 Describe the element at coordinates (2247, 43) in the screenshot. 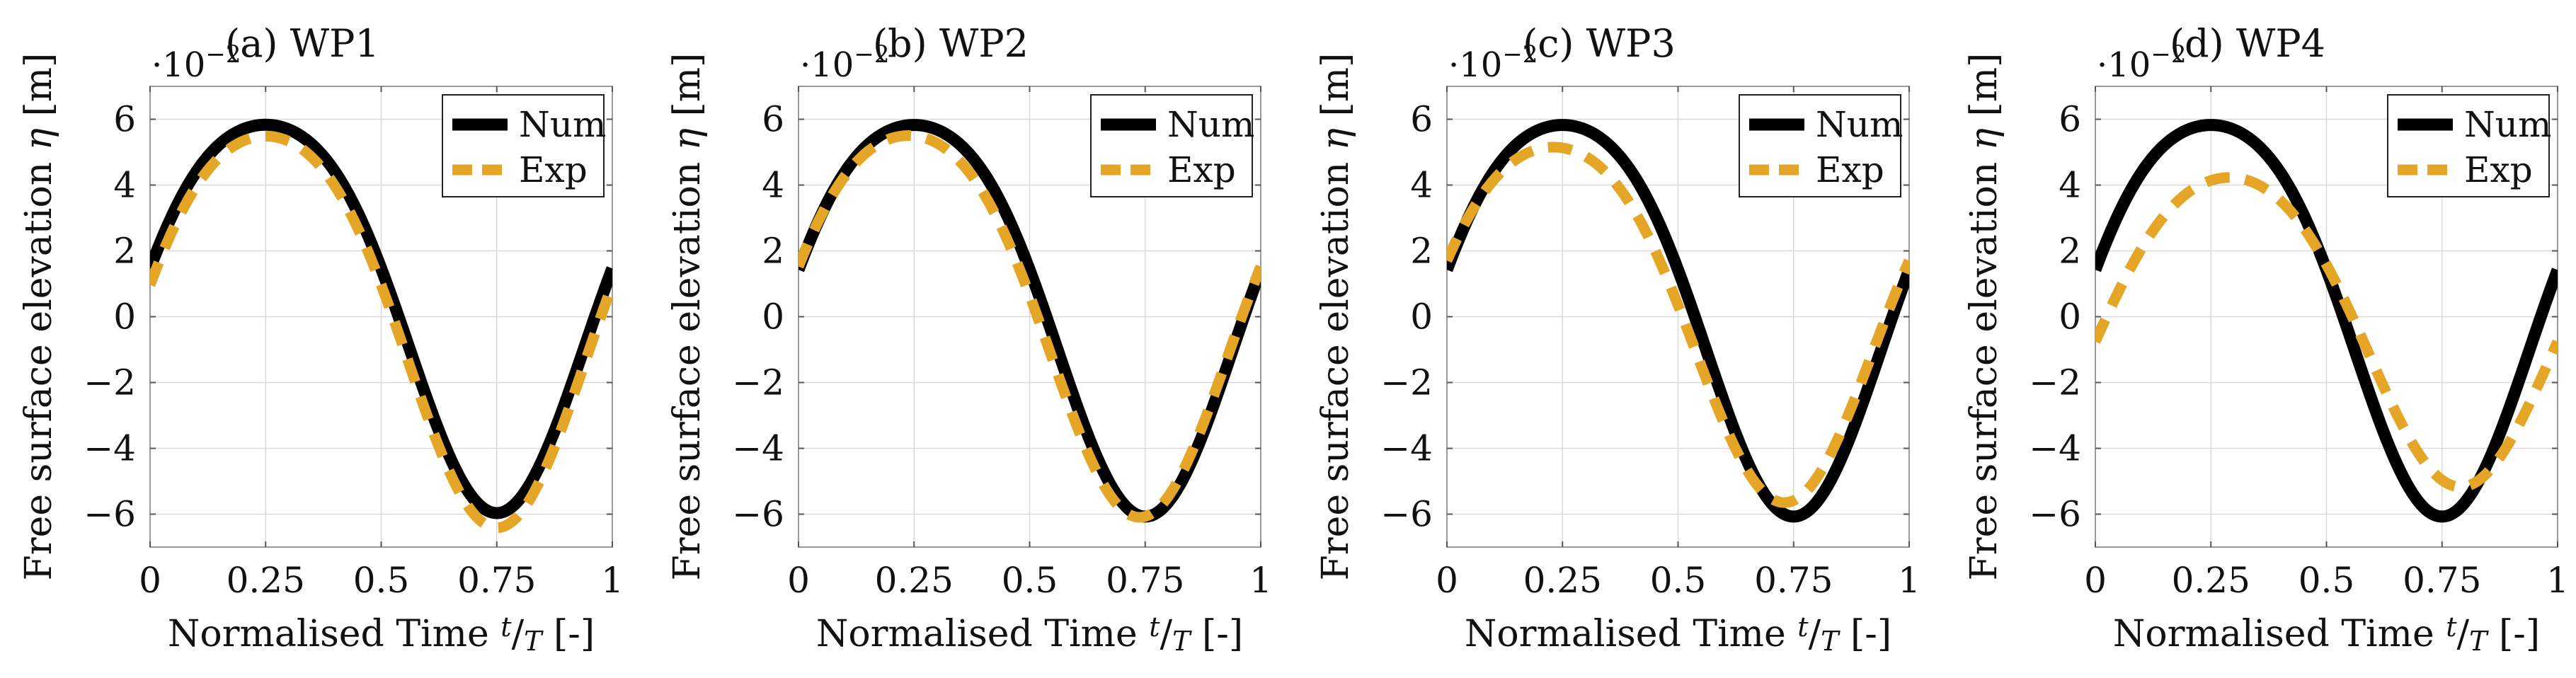

I see `chart-title: (d) WP4` at that location.